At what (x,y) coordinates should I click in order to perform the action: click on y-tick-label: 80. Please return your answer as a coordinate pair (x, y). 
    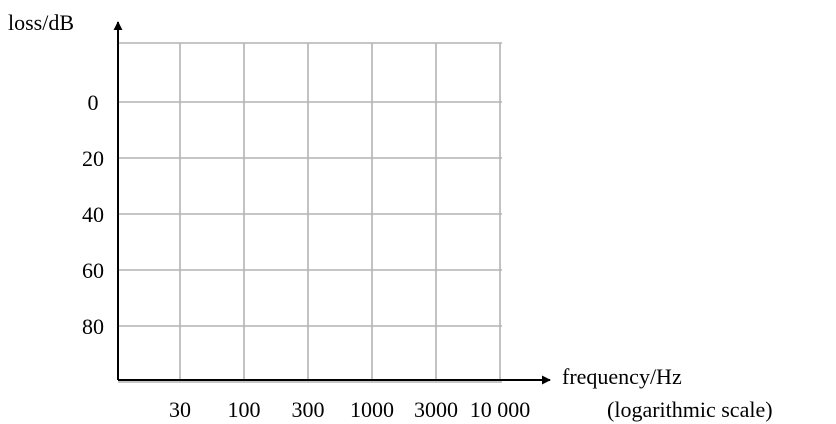
    Looking at the image, I should click on (93, 326).